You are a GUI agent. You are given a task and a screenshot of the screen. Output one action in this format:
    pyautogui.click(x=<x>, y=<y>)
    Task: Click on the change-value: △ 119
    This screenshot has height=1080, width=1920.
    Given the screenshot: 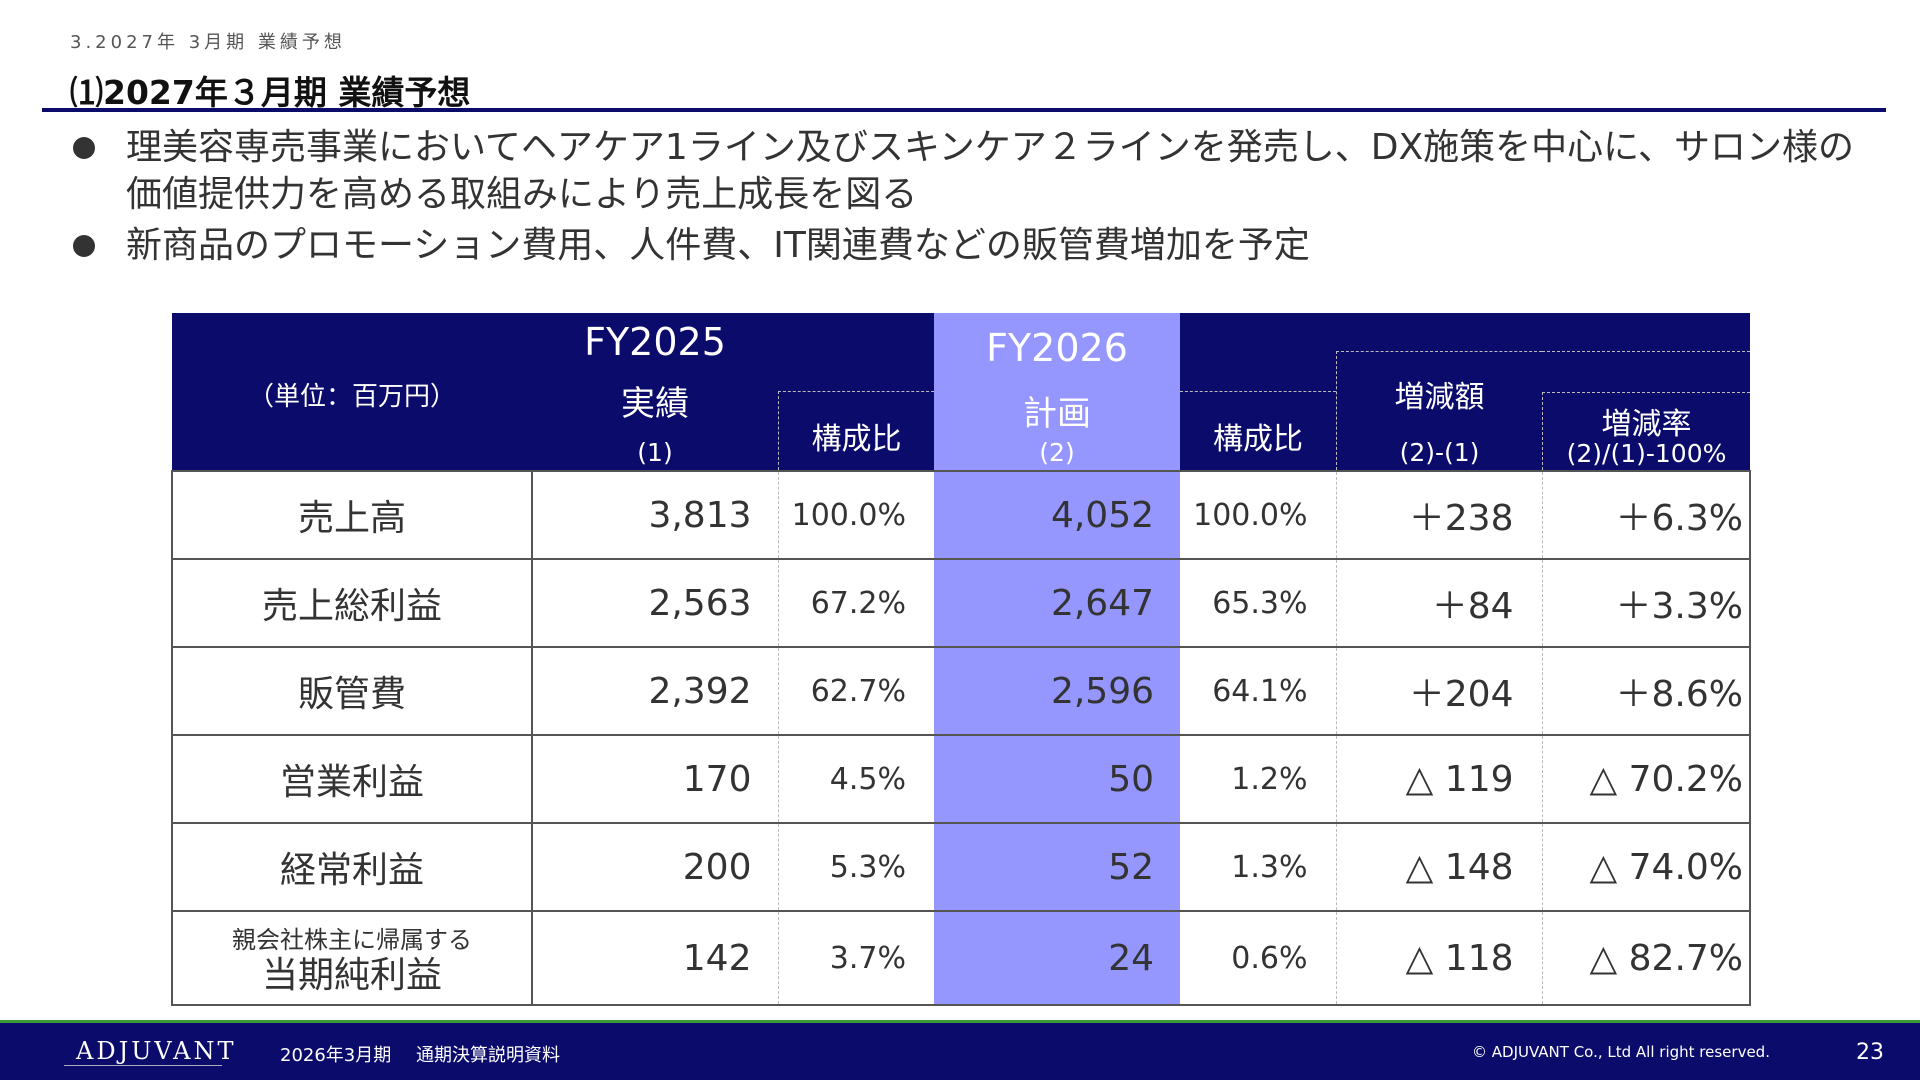 What is the action you would take?
    pyautogui.click(x=1438, y=778)
    